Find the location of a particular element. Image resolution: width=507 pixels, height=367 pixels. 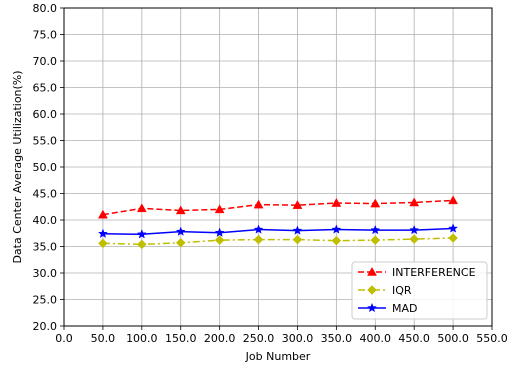

legend-marker-interference is located at coordinates (372, 271).